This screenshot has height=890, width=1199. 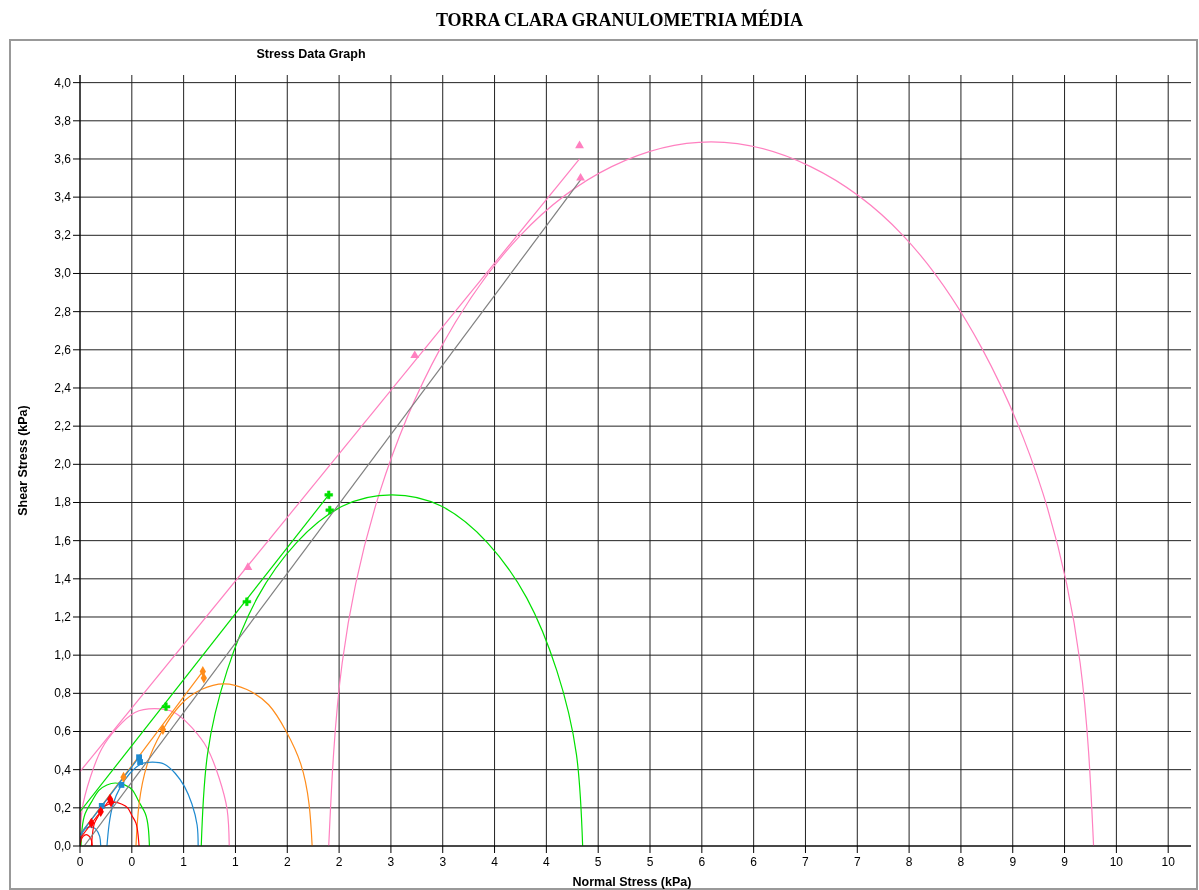 I want to click on y-tick-label: 0,6, so click(x=63, y=731).